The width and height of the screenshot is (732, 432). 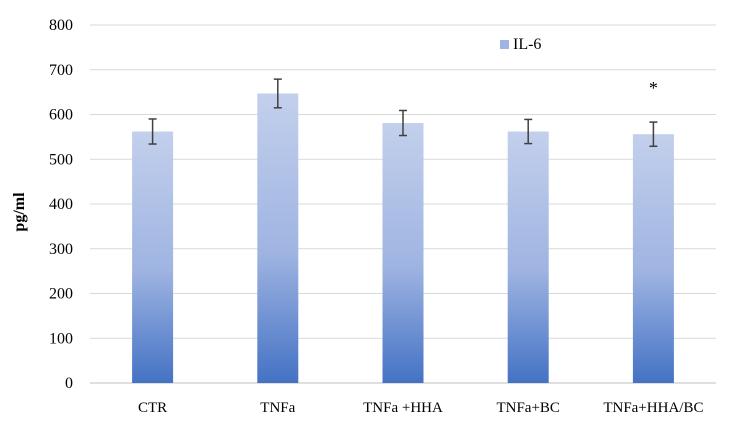 I want to click on y-tick-label: 500, so click(x=61, y=159).